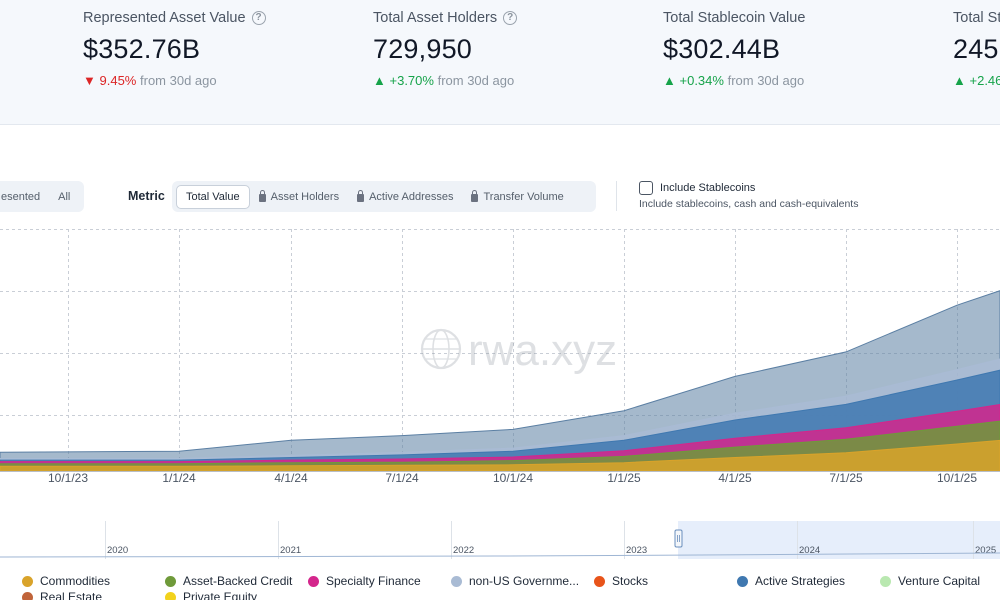  I want to click on stat-value: 245., so click(976, 49).